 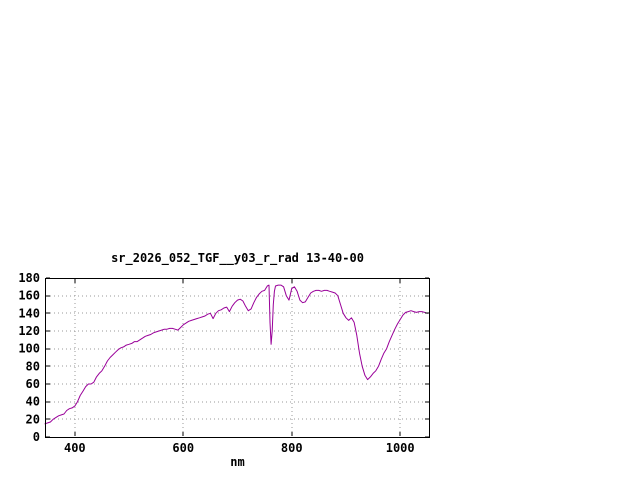 I want to click on y-tick-label: 100, so click(x=29, y=349).